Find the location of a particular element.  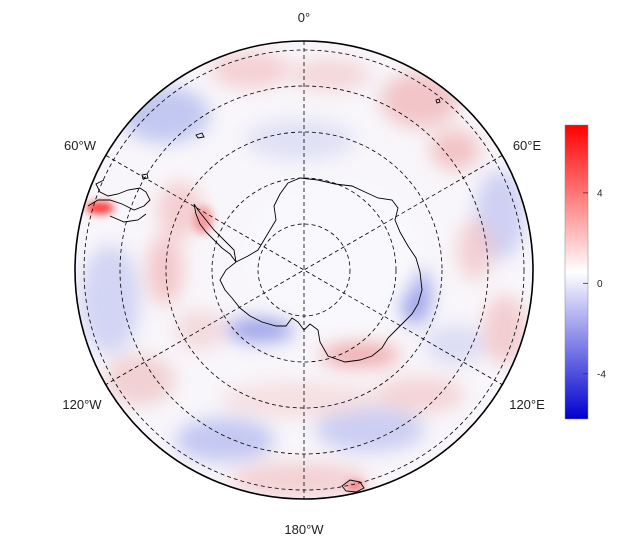

lon-label-lower-left: 120°W is located at coordinates (82, 404).